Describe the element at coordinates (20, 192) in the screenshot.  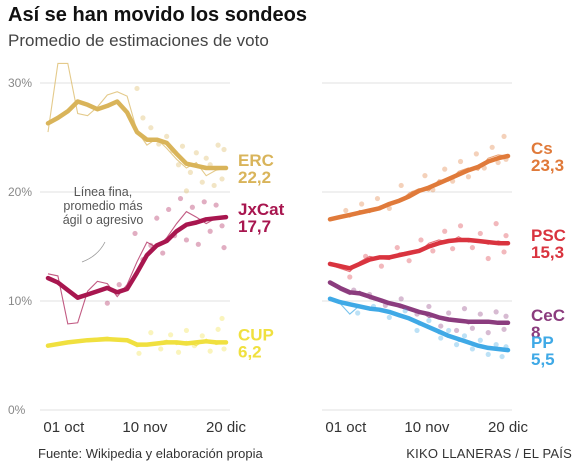
I see `y-tick-label: 20%` at that location.